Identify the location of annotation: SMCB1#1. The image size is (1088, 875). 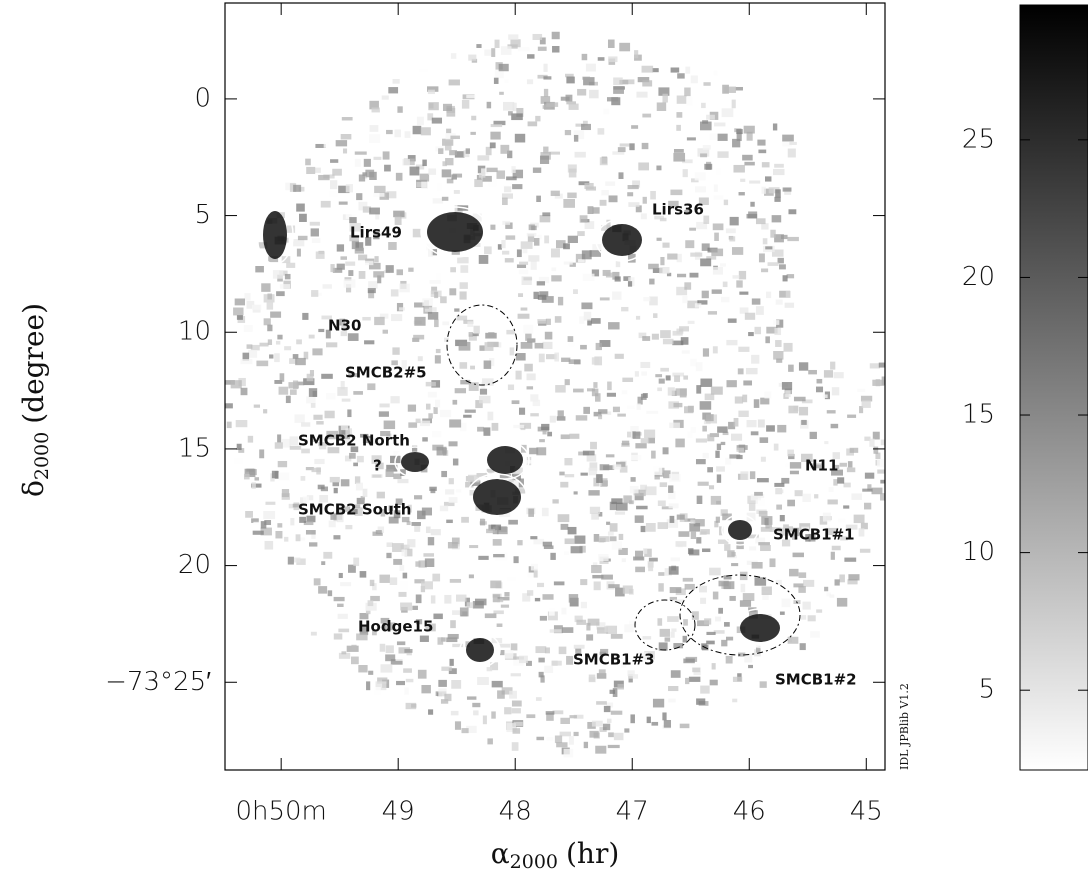
(814, 535).